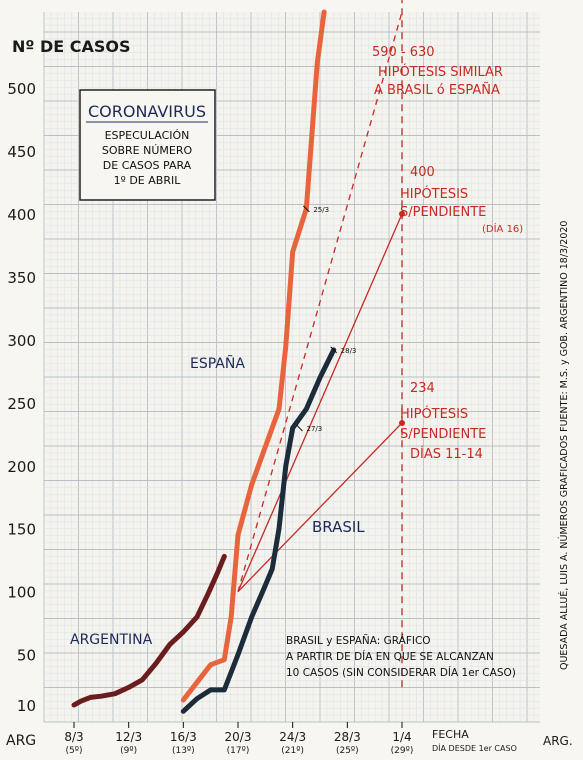 The height and width of the screenshot is (760, 583). I want to click on y-tick-label: 400, so click(21, 215).